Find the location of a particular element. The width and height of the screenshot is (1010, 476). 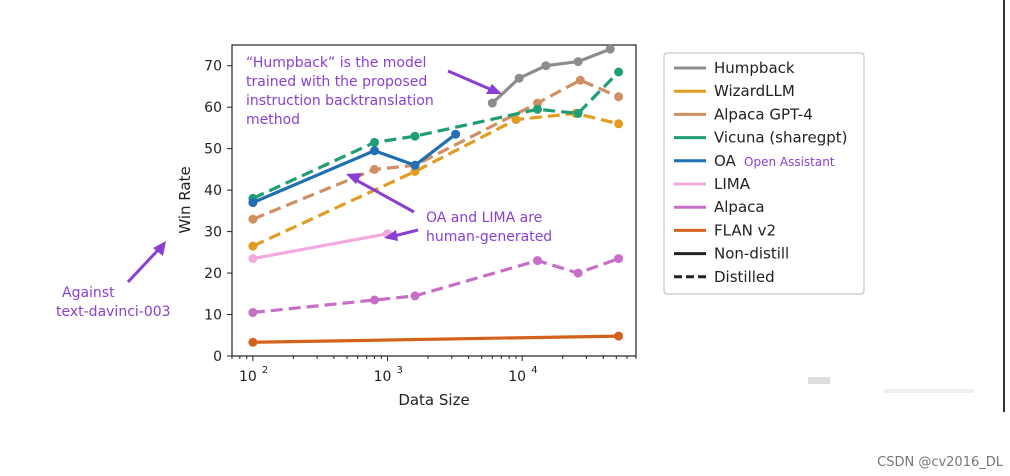

series-wizardllm is located at coordinates (436, 179).